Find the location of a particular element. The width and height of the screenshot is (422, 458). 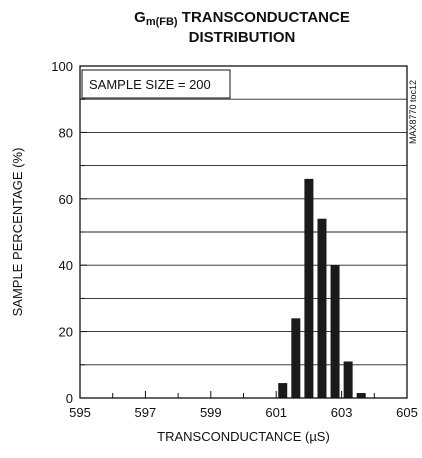

figure-id-label: MAX8770 toc12 is located at coordinates (413, 112).